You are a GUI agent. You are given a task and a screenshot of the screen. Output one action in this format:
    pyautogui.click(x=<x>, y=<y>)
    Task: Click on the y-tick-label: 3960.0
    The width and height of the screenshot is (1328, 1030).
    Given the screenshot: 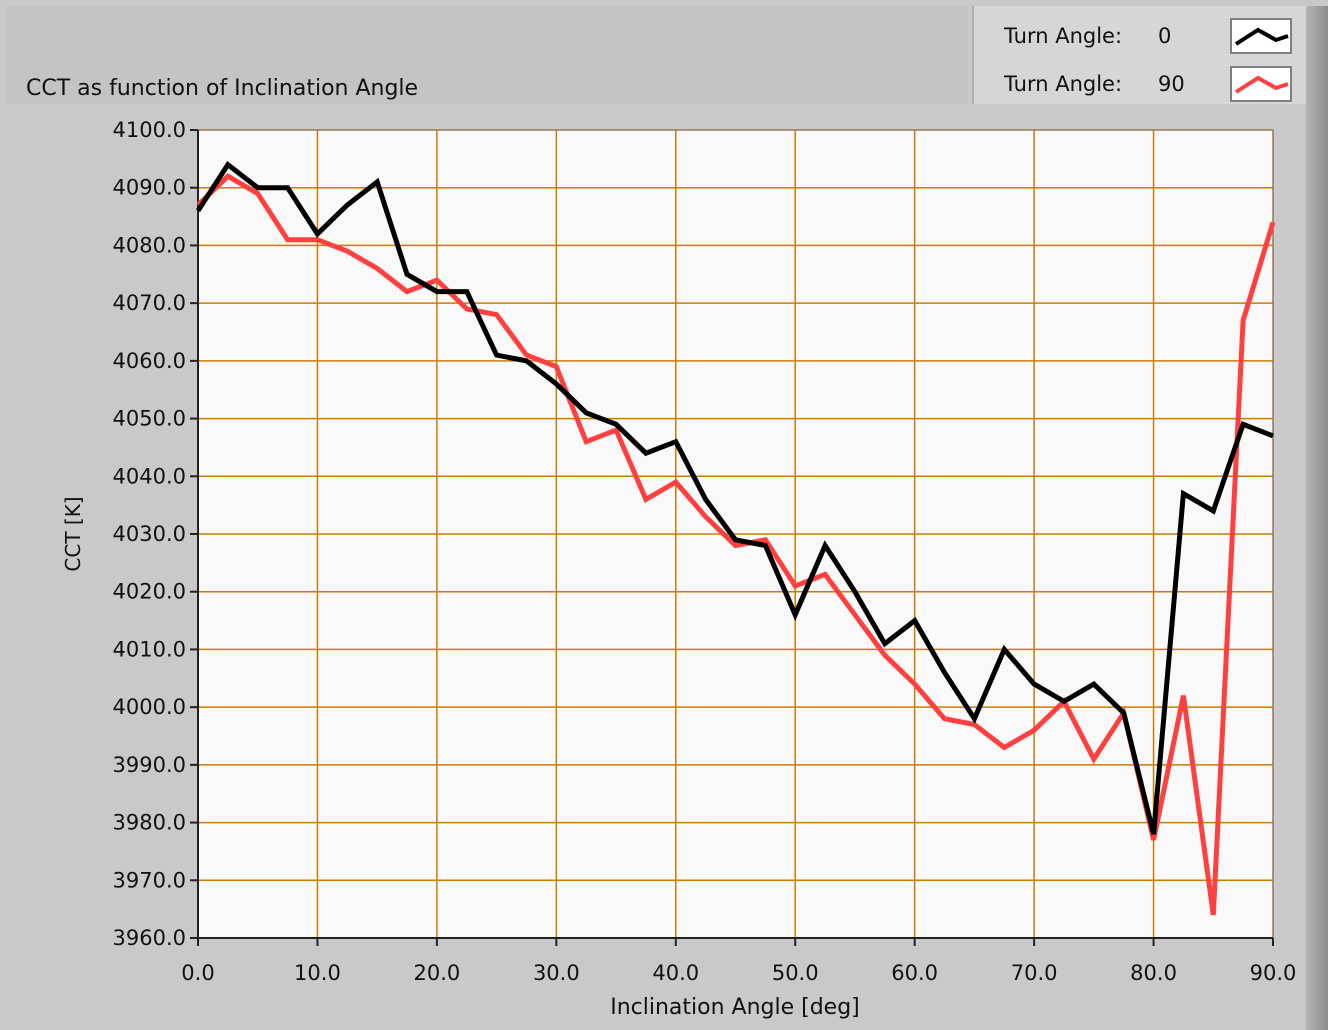 What is the action you would take?
    pyautogui.click(x=149, y=938)
    